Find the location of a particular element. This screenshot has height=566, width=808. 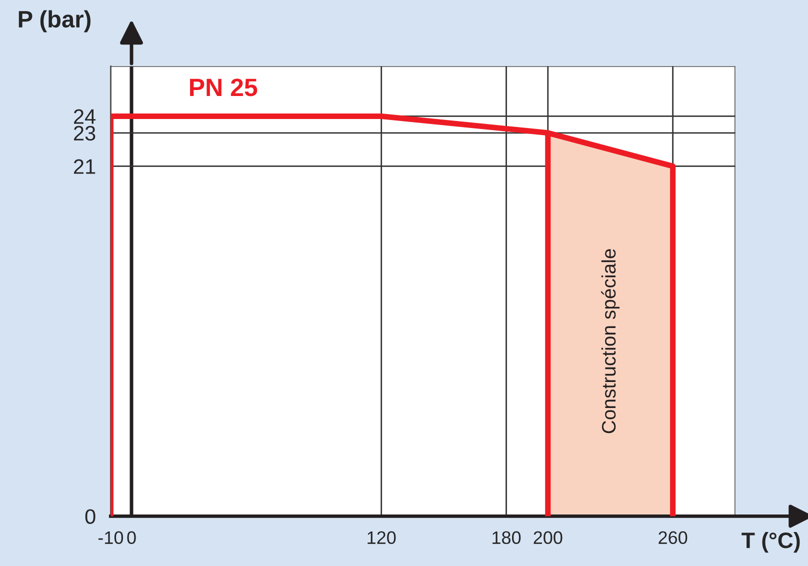

y-tick-label: 24 is located at coordinates (85, 116).